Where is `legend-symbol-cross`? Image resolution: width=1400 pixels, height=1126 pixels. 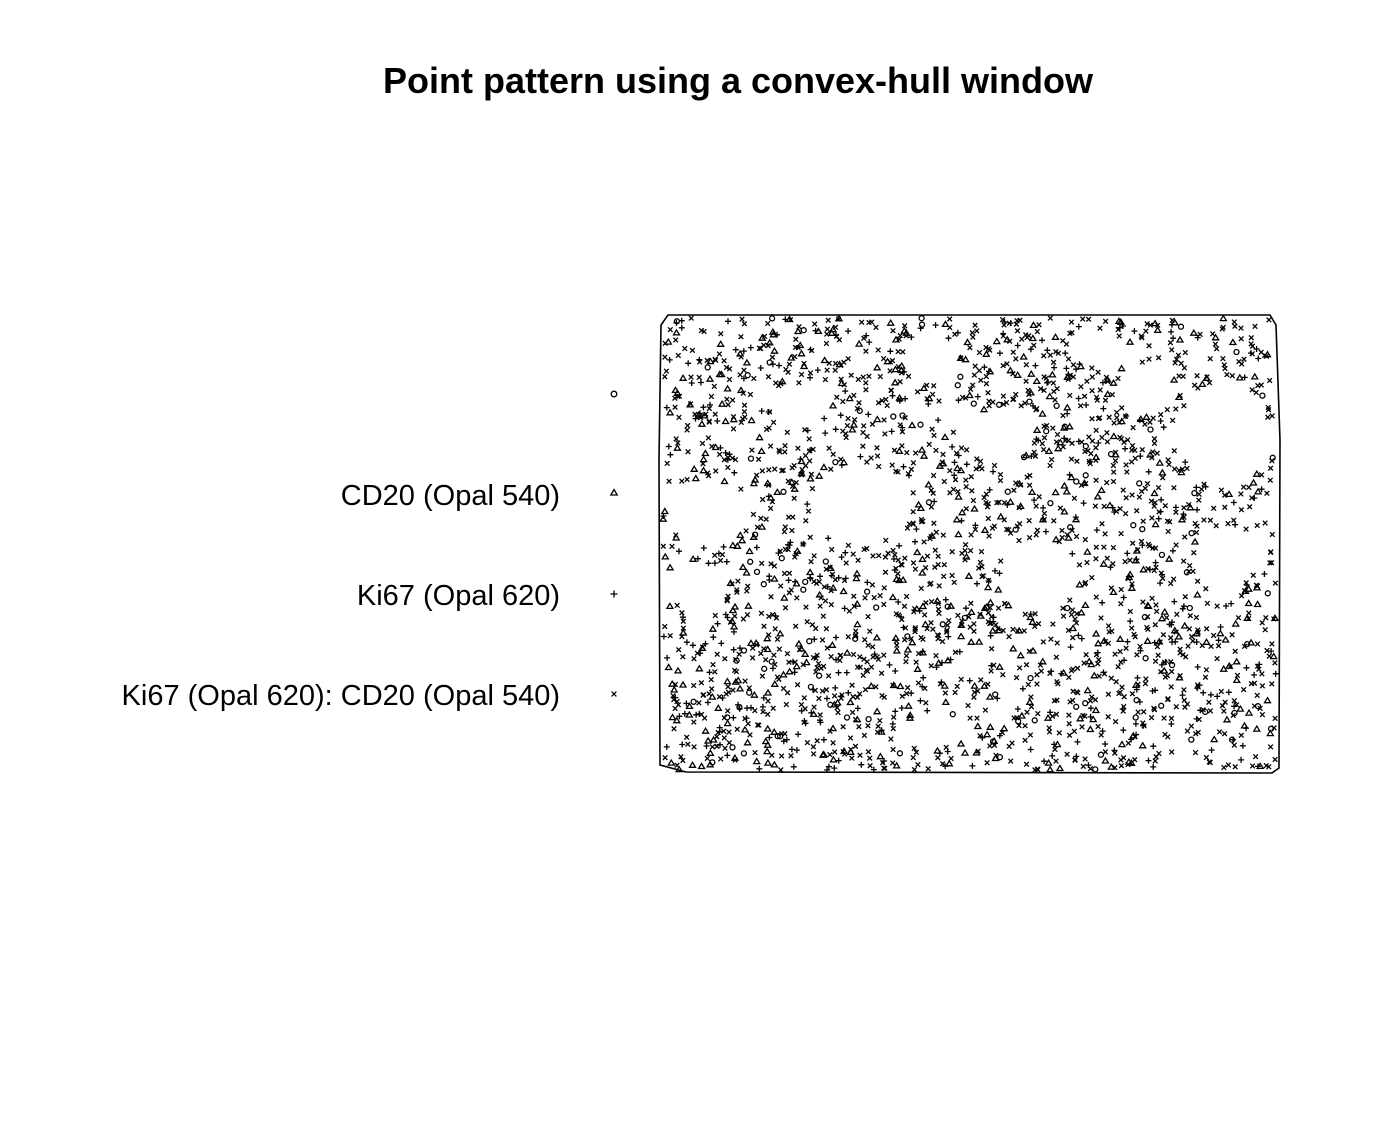 legend-symbol-cross is located at coordinates (614, 694).